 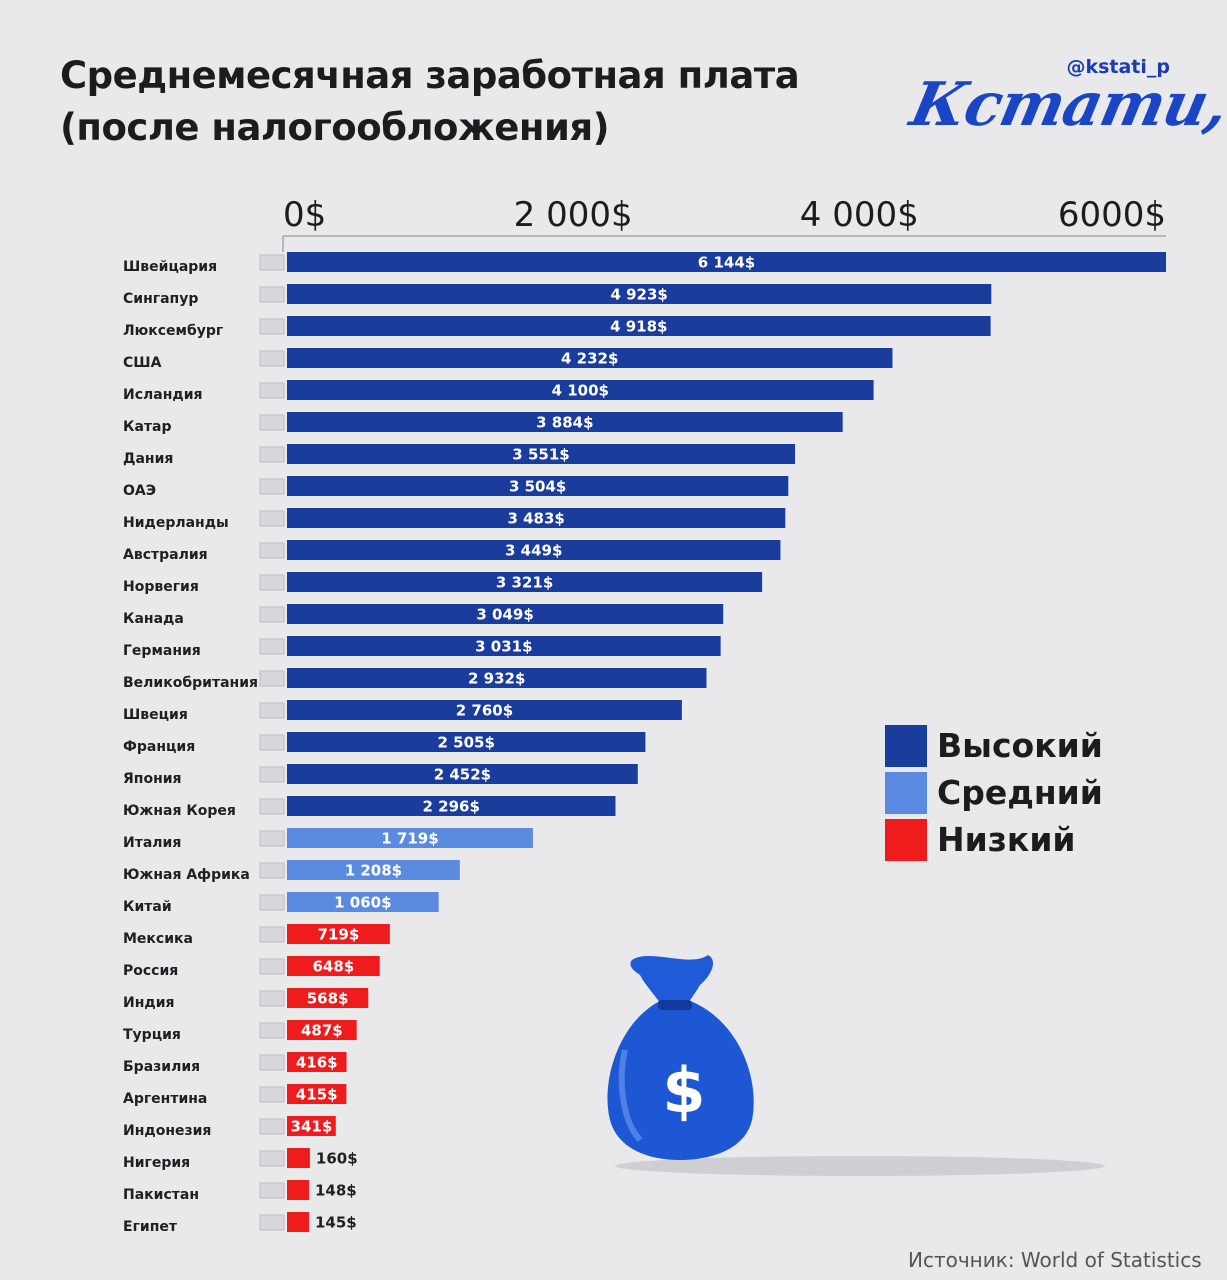 I want to click on bar-row: Россия 648$, so click(x=251, y=967).